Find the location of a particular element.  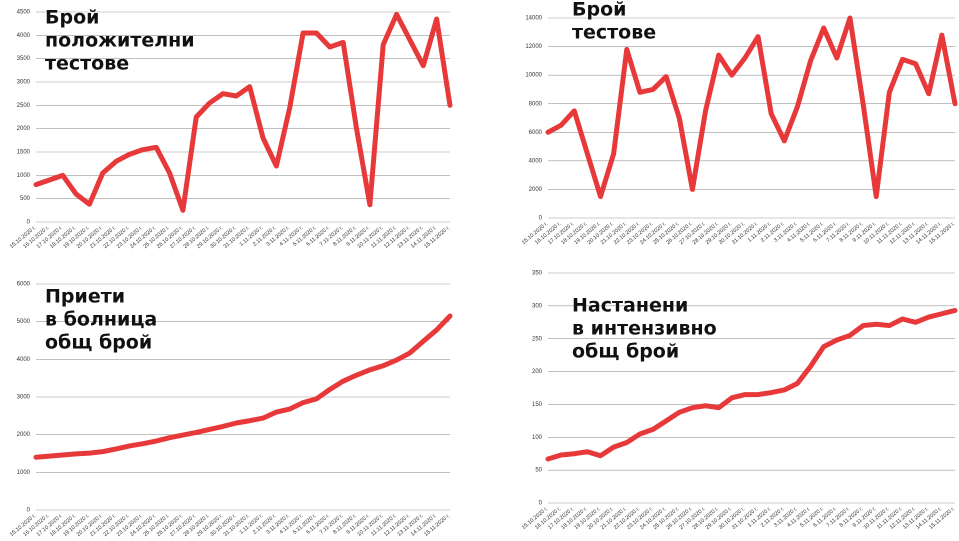

chart-title: Настанени is located at coordinates (630, 306).